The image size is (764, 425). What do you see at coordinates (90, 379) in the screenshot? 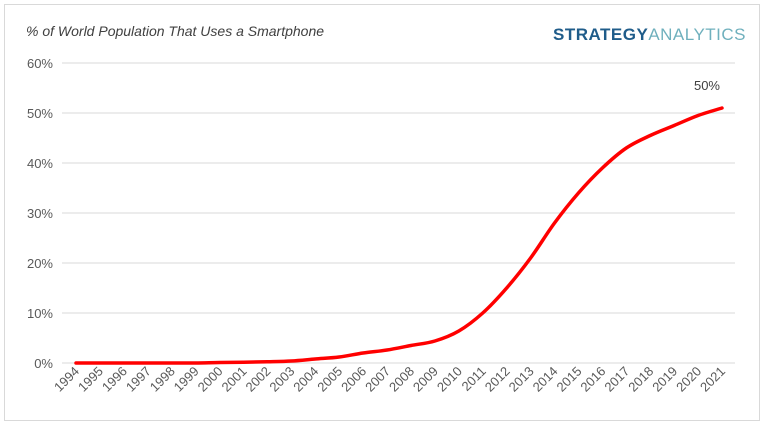
I see `x-tick-label: 1995` at bounding box center [90, 379].